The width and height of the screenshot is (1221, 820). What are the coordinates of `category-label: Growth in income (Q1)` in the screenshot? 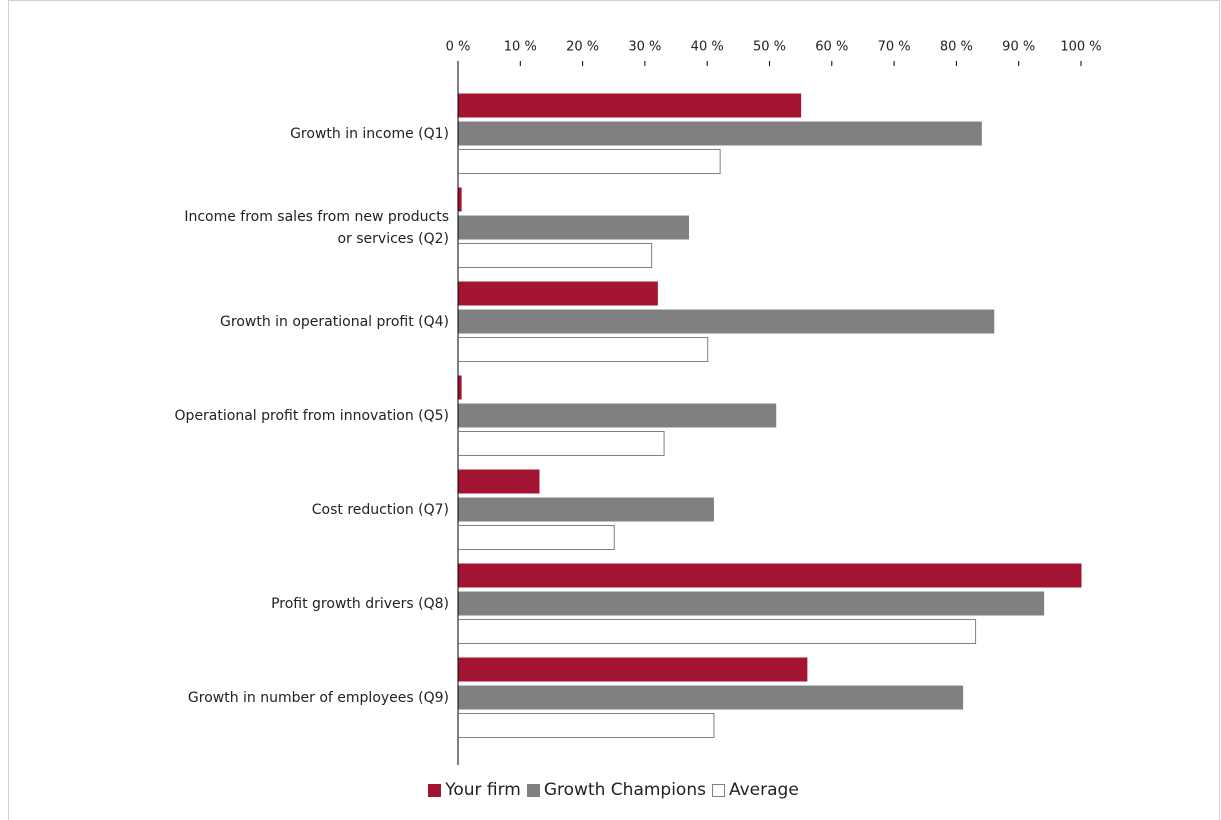 It's located at (369, 133).